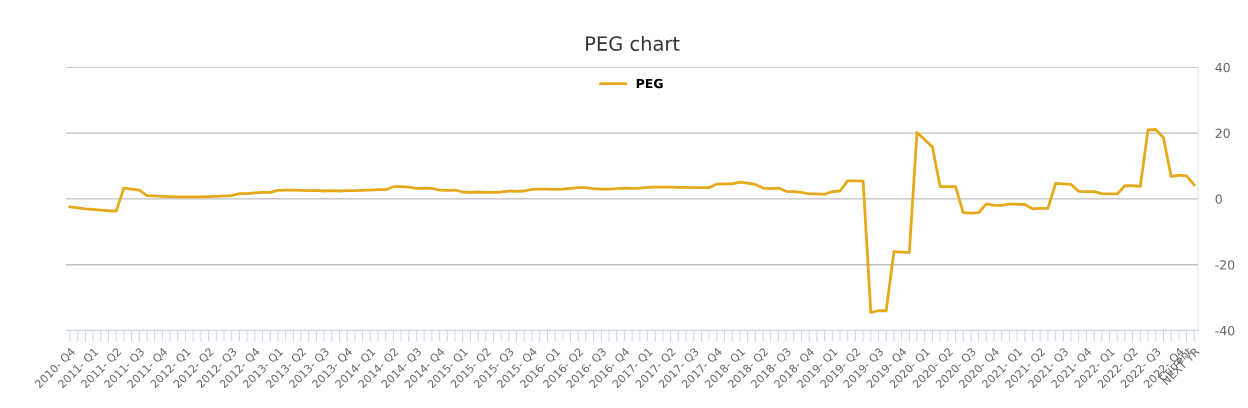 This screenshot has height=408, width=1248. What do you see at coordinates (633, 43) in the screenshot?
I see `chart-title: PEG chart` at bounding box center [633, 43].